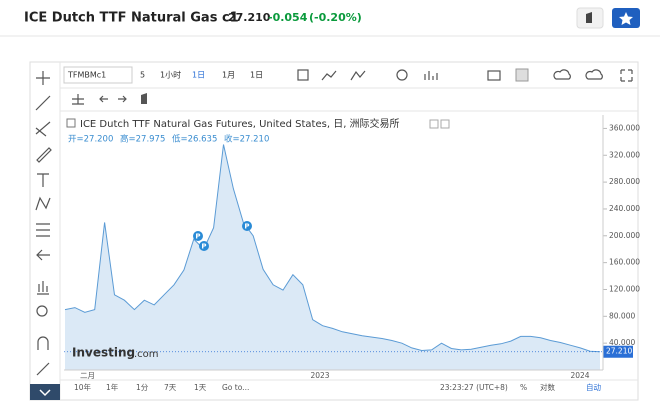 The image size is (660, 407). What do you see at coordinates (42, 311) in the screenshot?
I see `zoom-tool` at bounding box center [42, 311].